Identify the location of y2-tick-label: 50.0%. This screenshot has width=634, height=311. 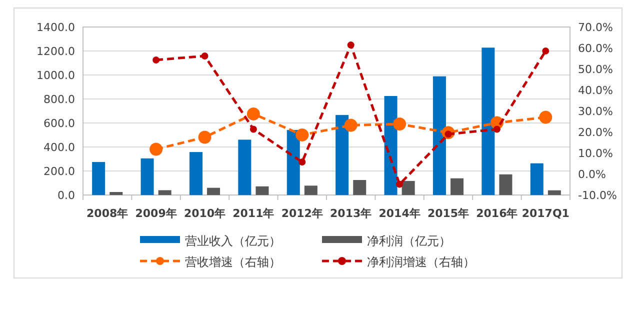
(595, 69).